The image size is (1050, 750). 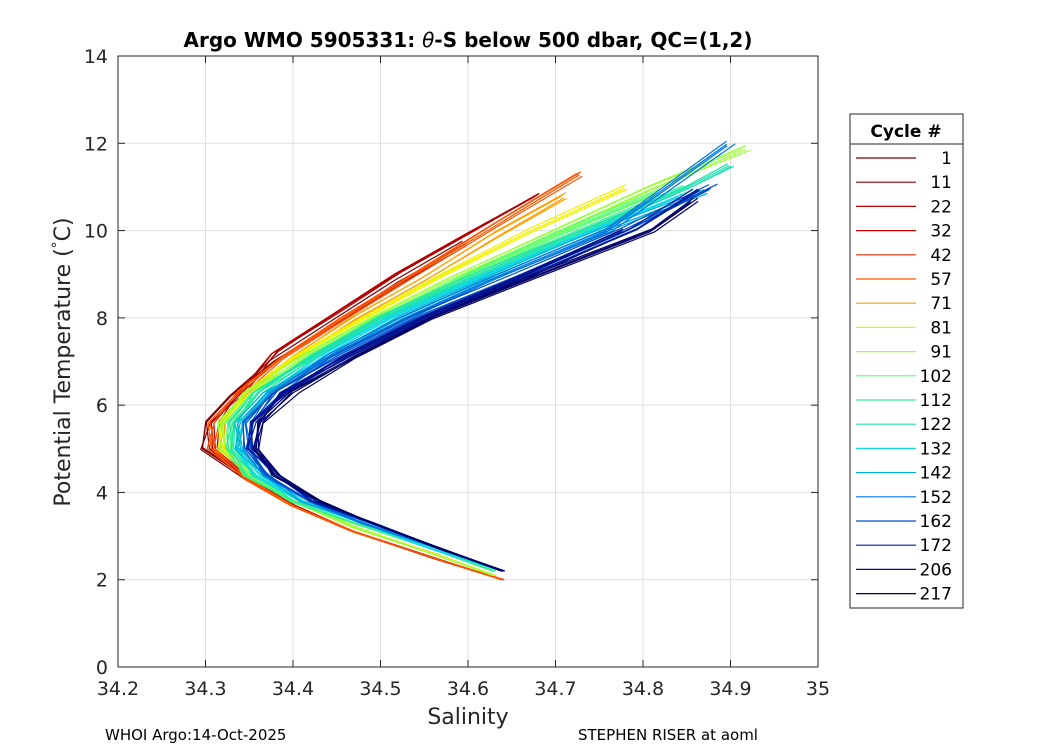 What do you see at coordinates (936, 546) in the screenshot?
I see `legend-label: 172` at bounding box center [936, 546].